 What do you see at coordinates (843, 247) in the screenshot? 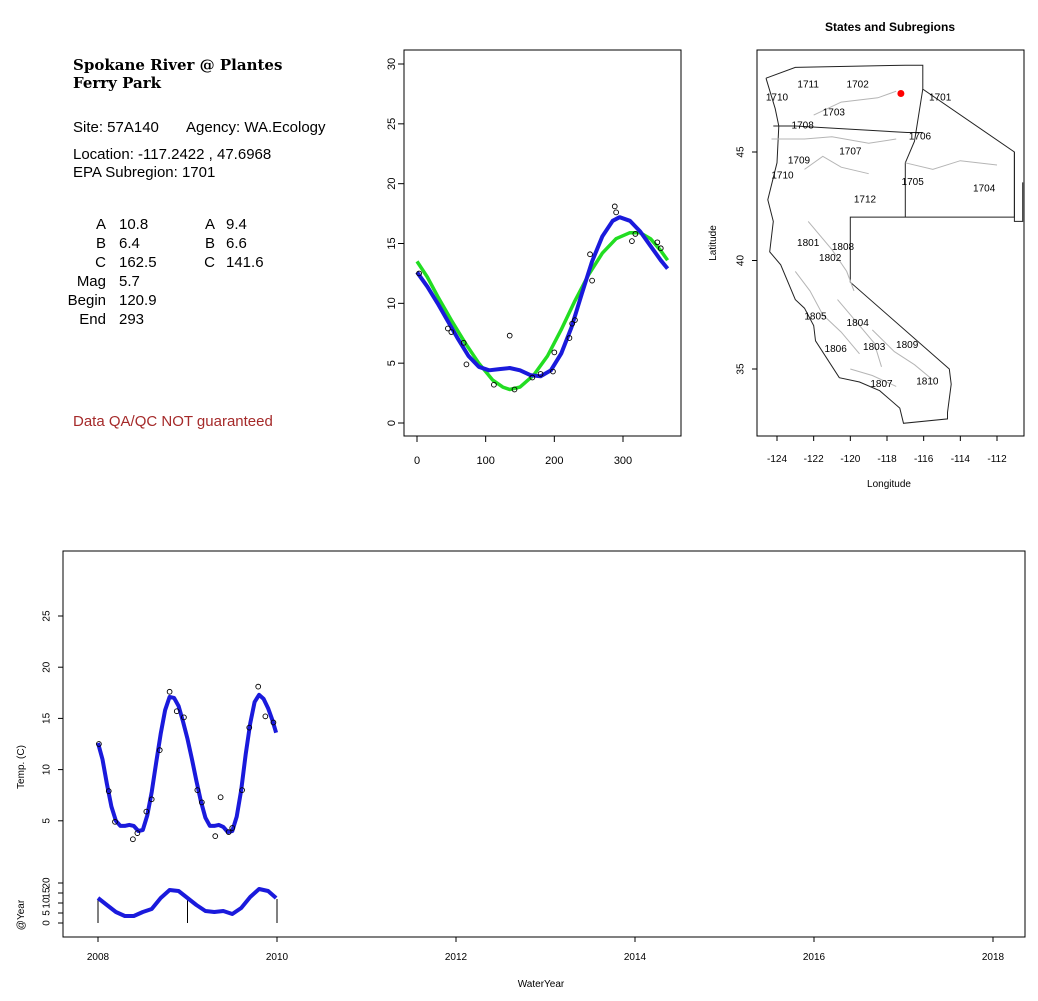
I see `subregion-label: 1808` at bounding box center [843, 247].